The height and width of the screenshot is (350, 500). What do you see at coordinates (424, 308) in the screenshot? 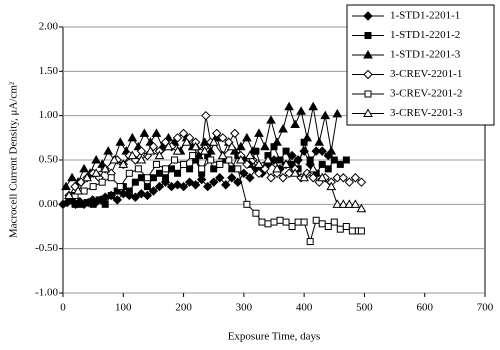
I see `x-tick-label: 600` at bounding box center [424, 308].